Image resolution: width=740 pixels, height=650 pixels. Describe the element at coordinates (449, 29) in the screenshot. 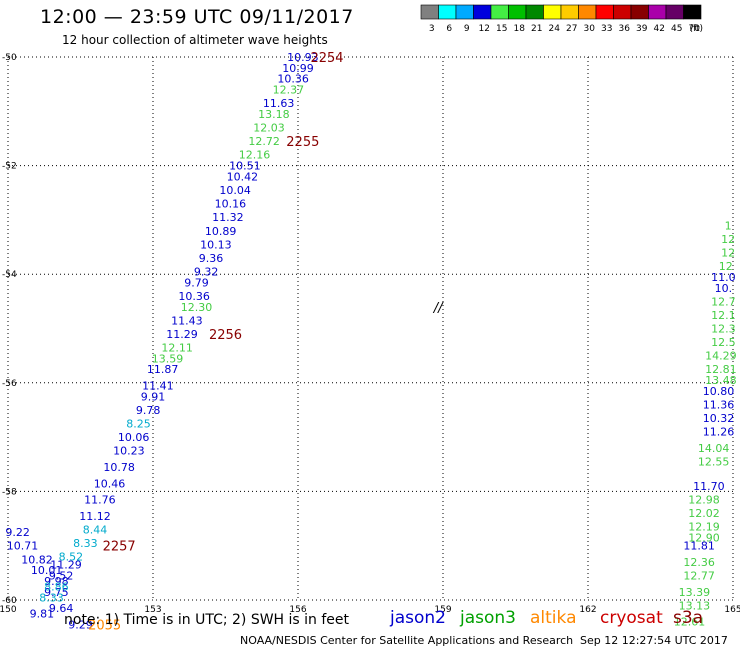

I see `legend-bin-label: 6` at that location.